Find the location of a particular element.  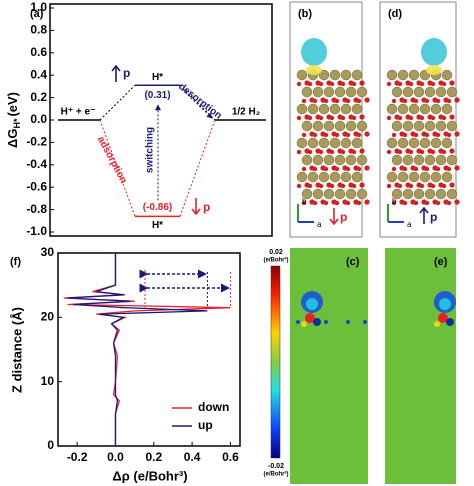

connector is located at coordinates (157, 168).